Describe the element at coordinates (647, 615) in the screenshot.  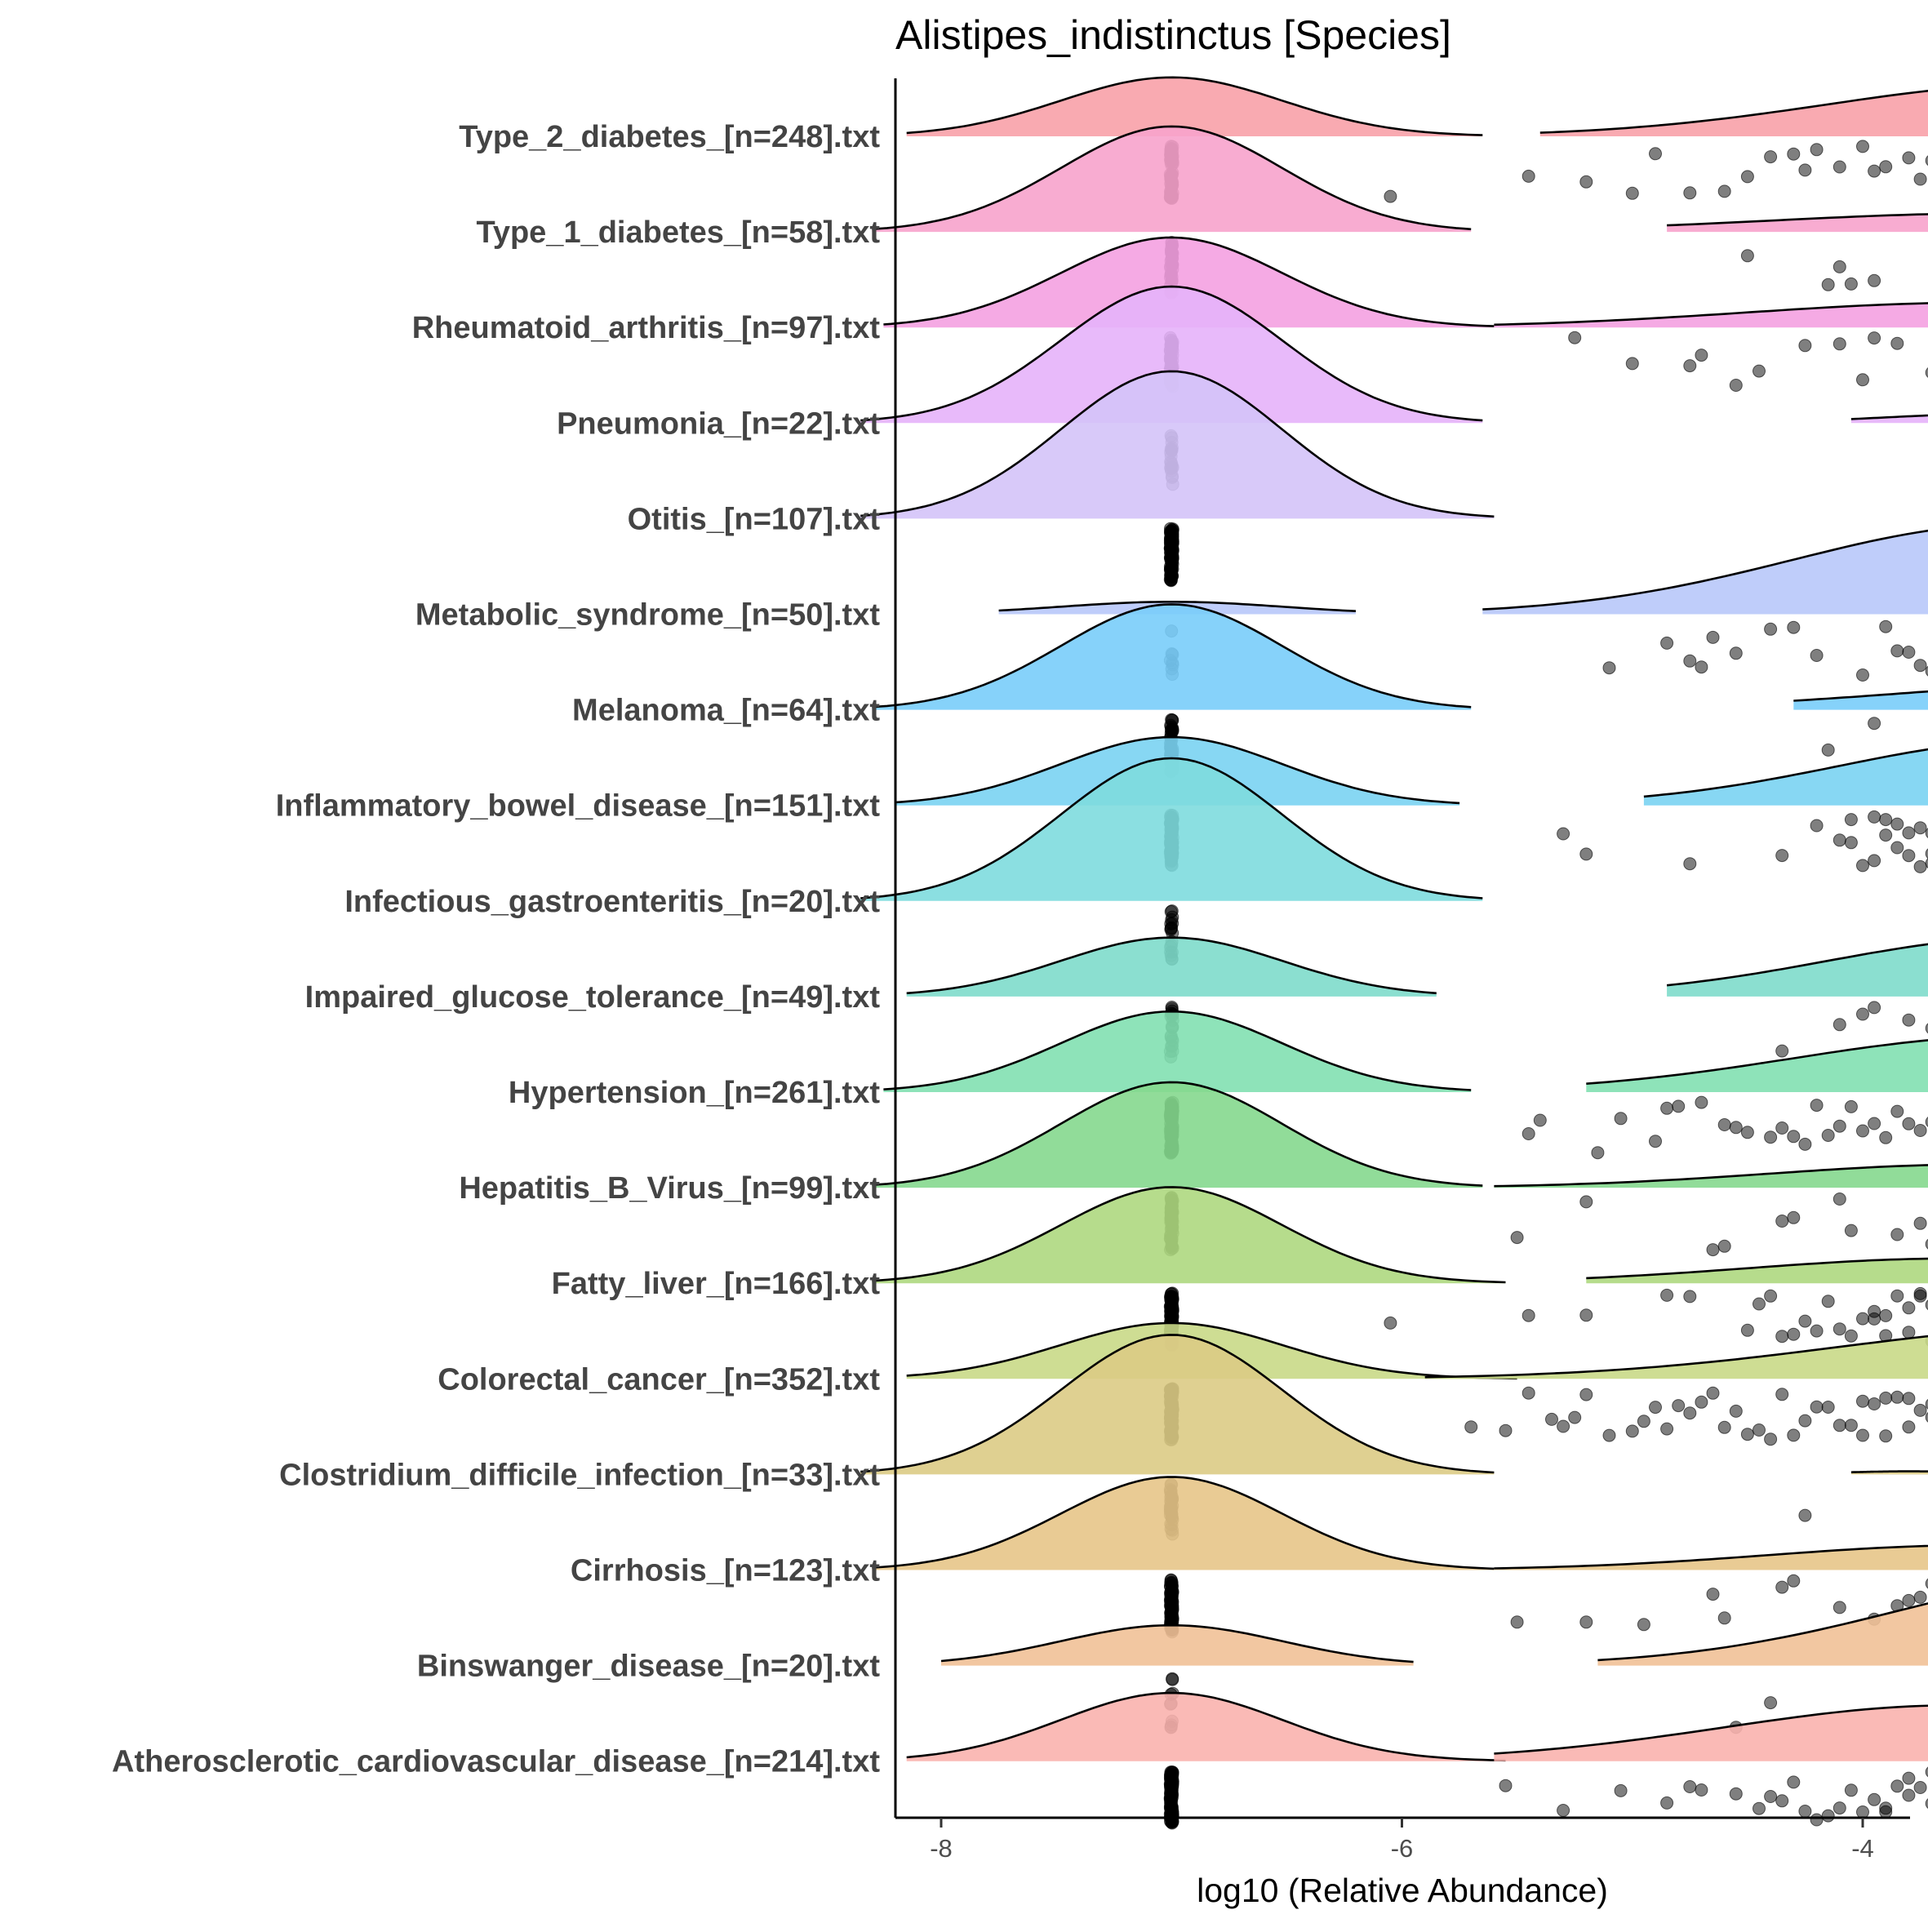
I see `category-label: Metabolic_syndrome_[n=50].txt` at that location.